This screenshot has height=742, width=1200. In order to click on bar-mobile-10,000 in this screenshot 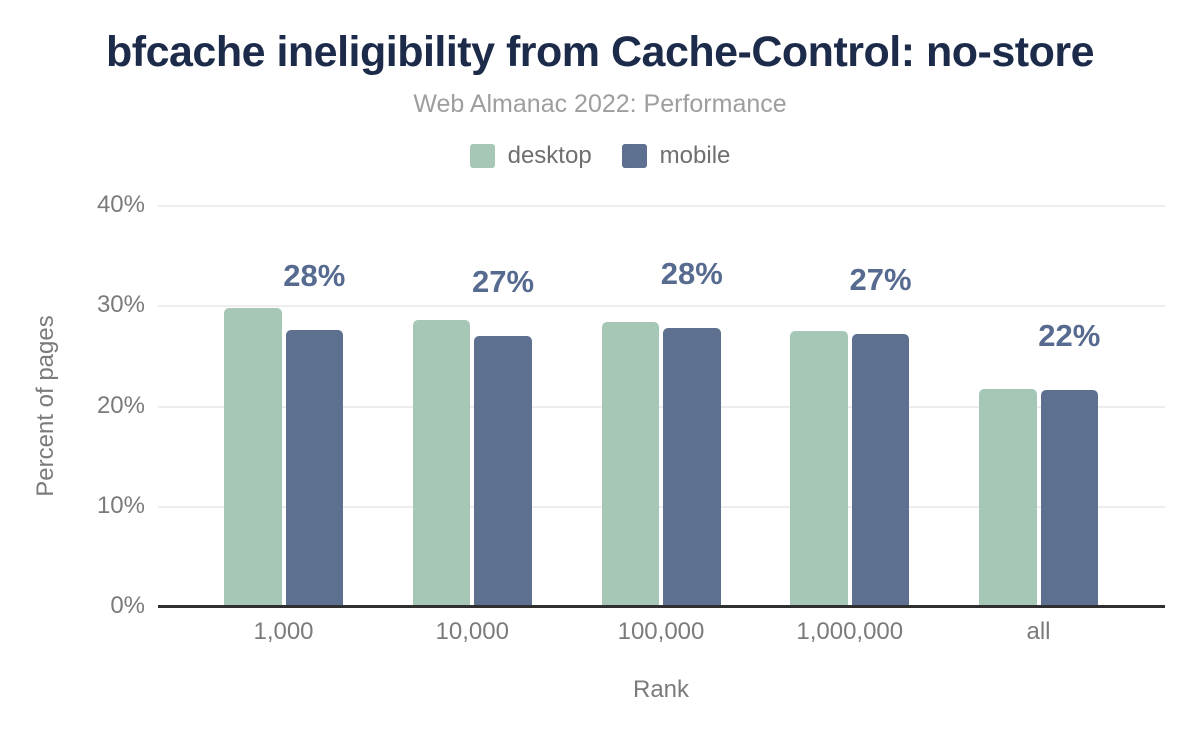, I will do `click(503, 471)`.